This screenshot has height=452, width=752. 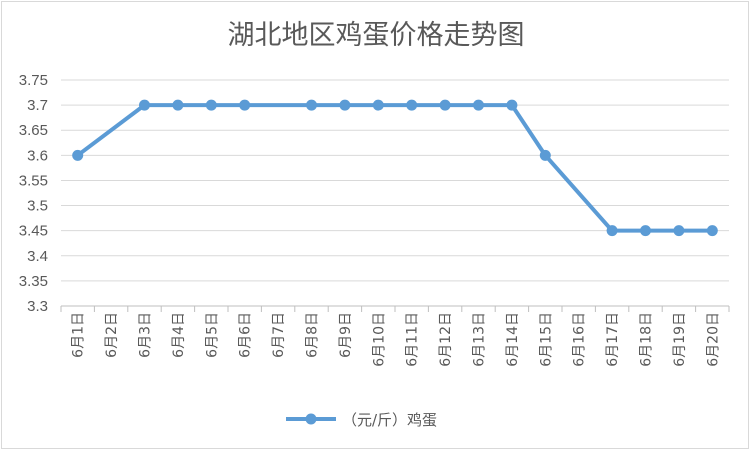 I want to click on x-tick-label: 6月19日, so click(x=680, y=339).